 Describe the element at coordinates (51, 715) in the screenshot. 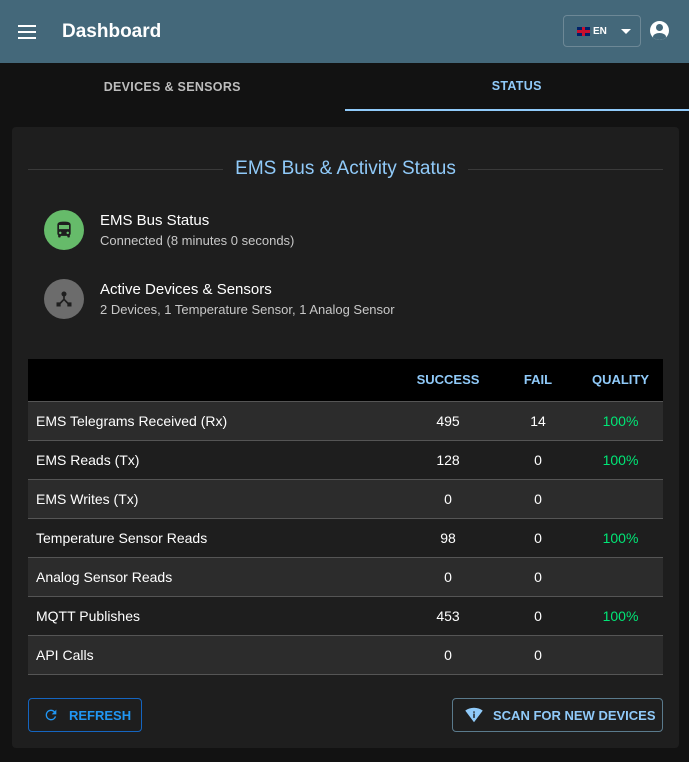

I see `refresh-icon` at that location.